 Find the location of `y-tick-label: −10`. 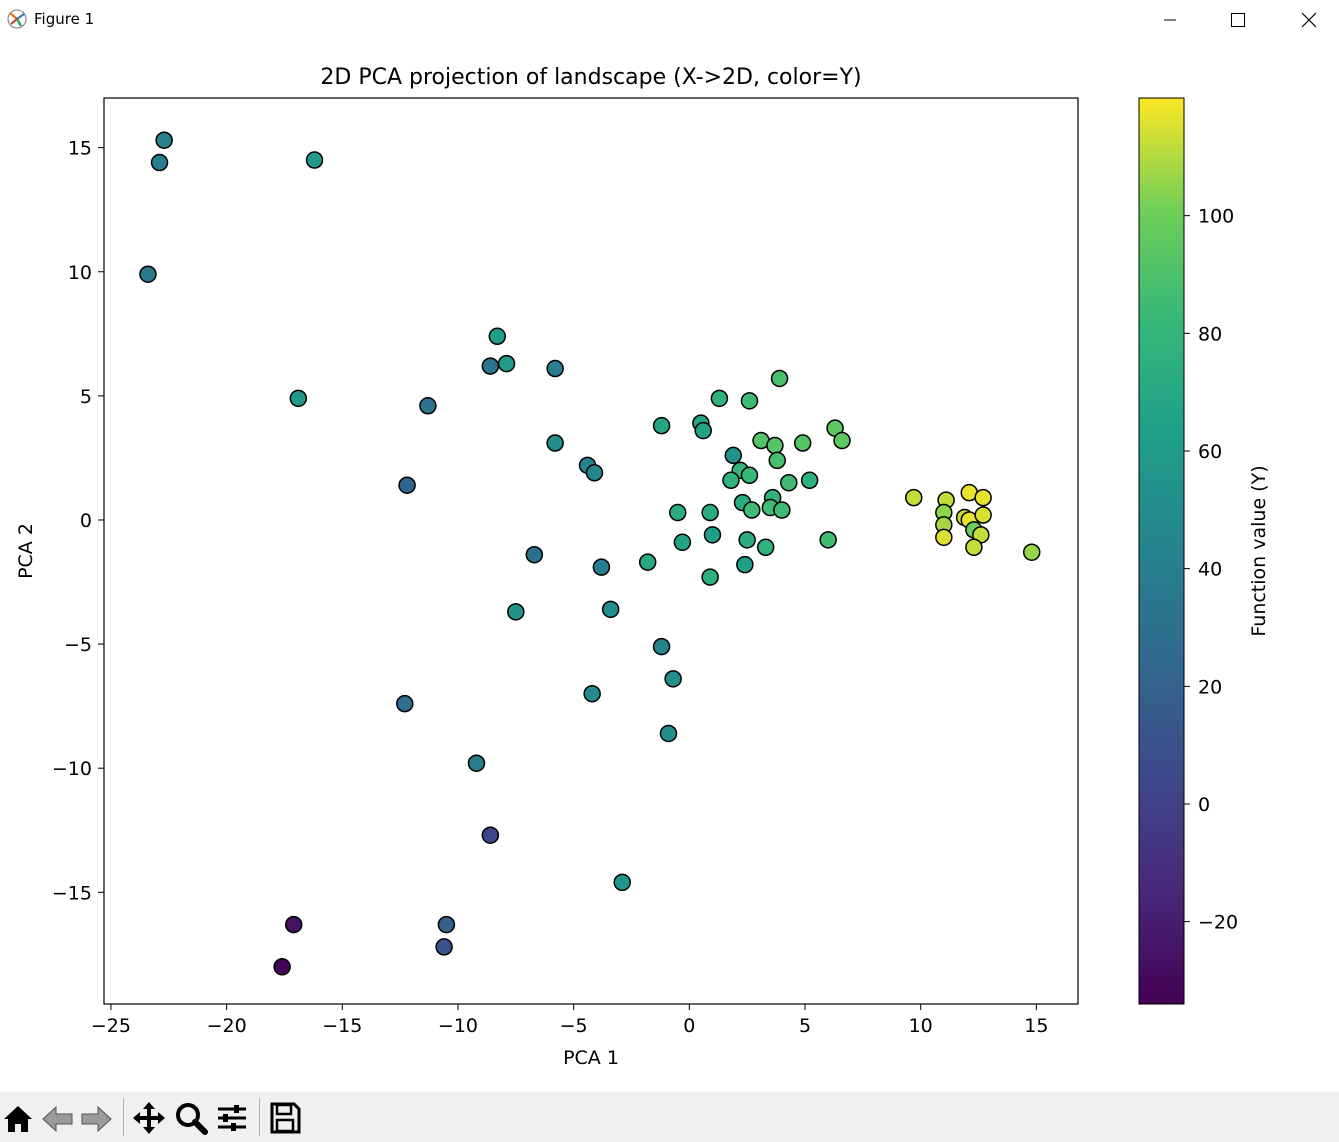

y-tick-label: −10 is located at coordinates (72, 769).